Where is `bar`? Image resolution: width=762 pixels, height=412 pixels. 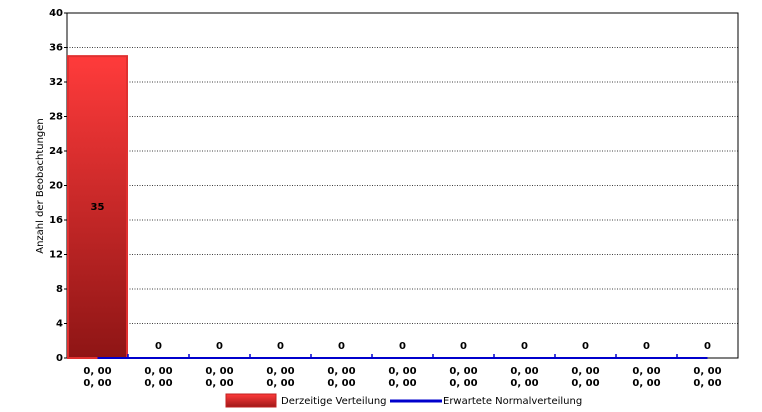 bar is located at coordinates (97, 207).